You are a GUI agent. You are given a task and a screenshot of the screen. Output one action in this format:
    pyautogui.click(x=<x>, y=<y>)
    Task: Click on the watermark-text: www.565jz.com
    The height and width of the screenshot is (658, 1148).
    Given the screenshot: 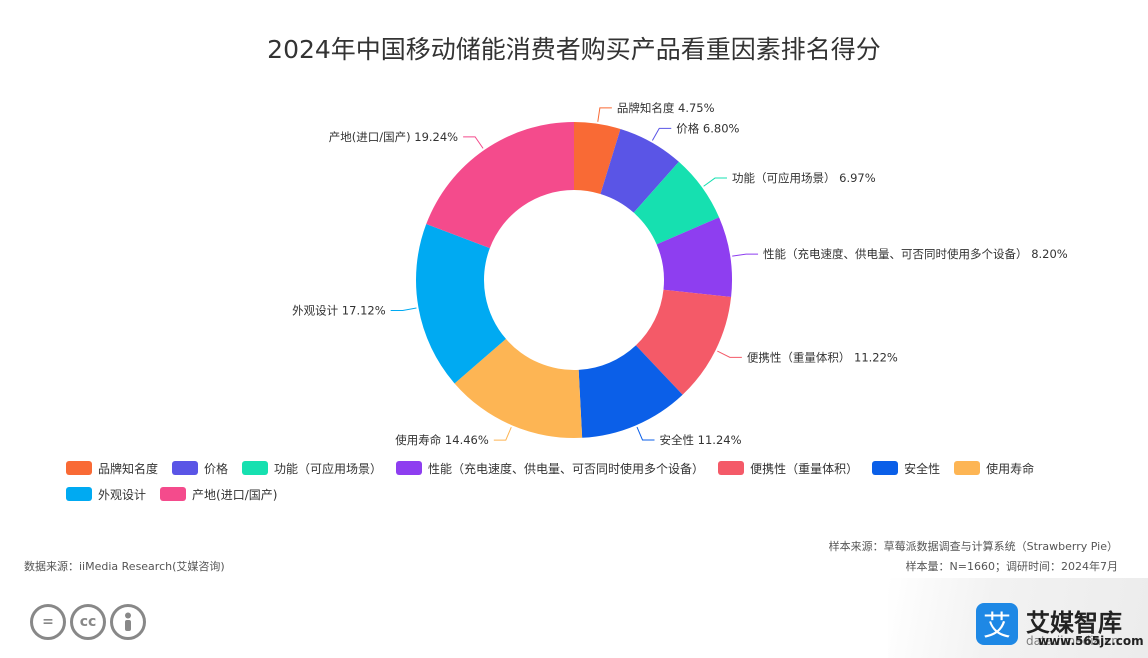 What is the action you would take?
    pyautogui.click(x=1091, y=641)
    